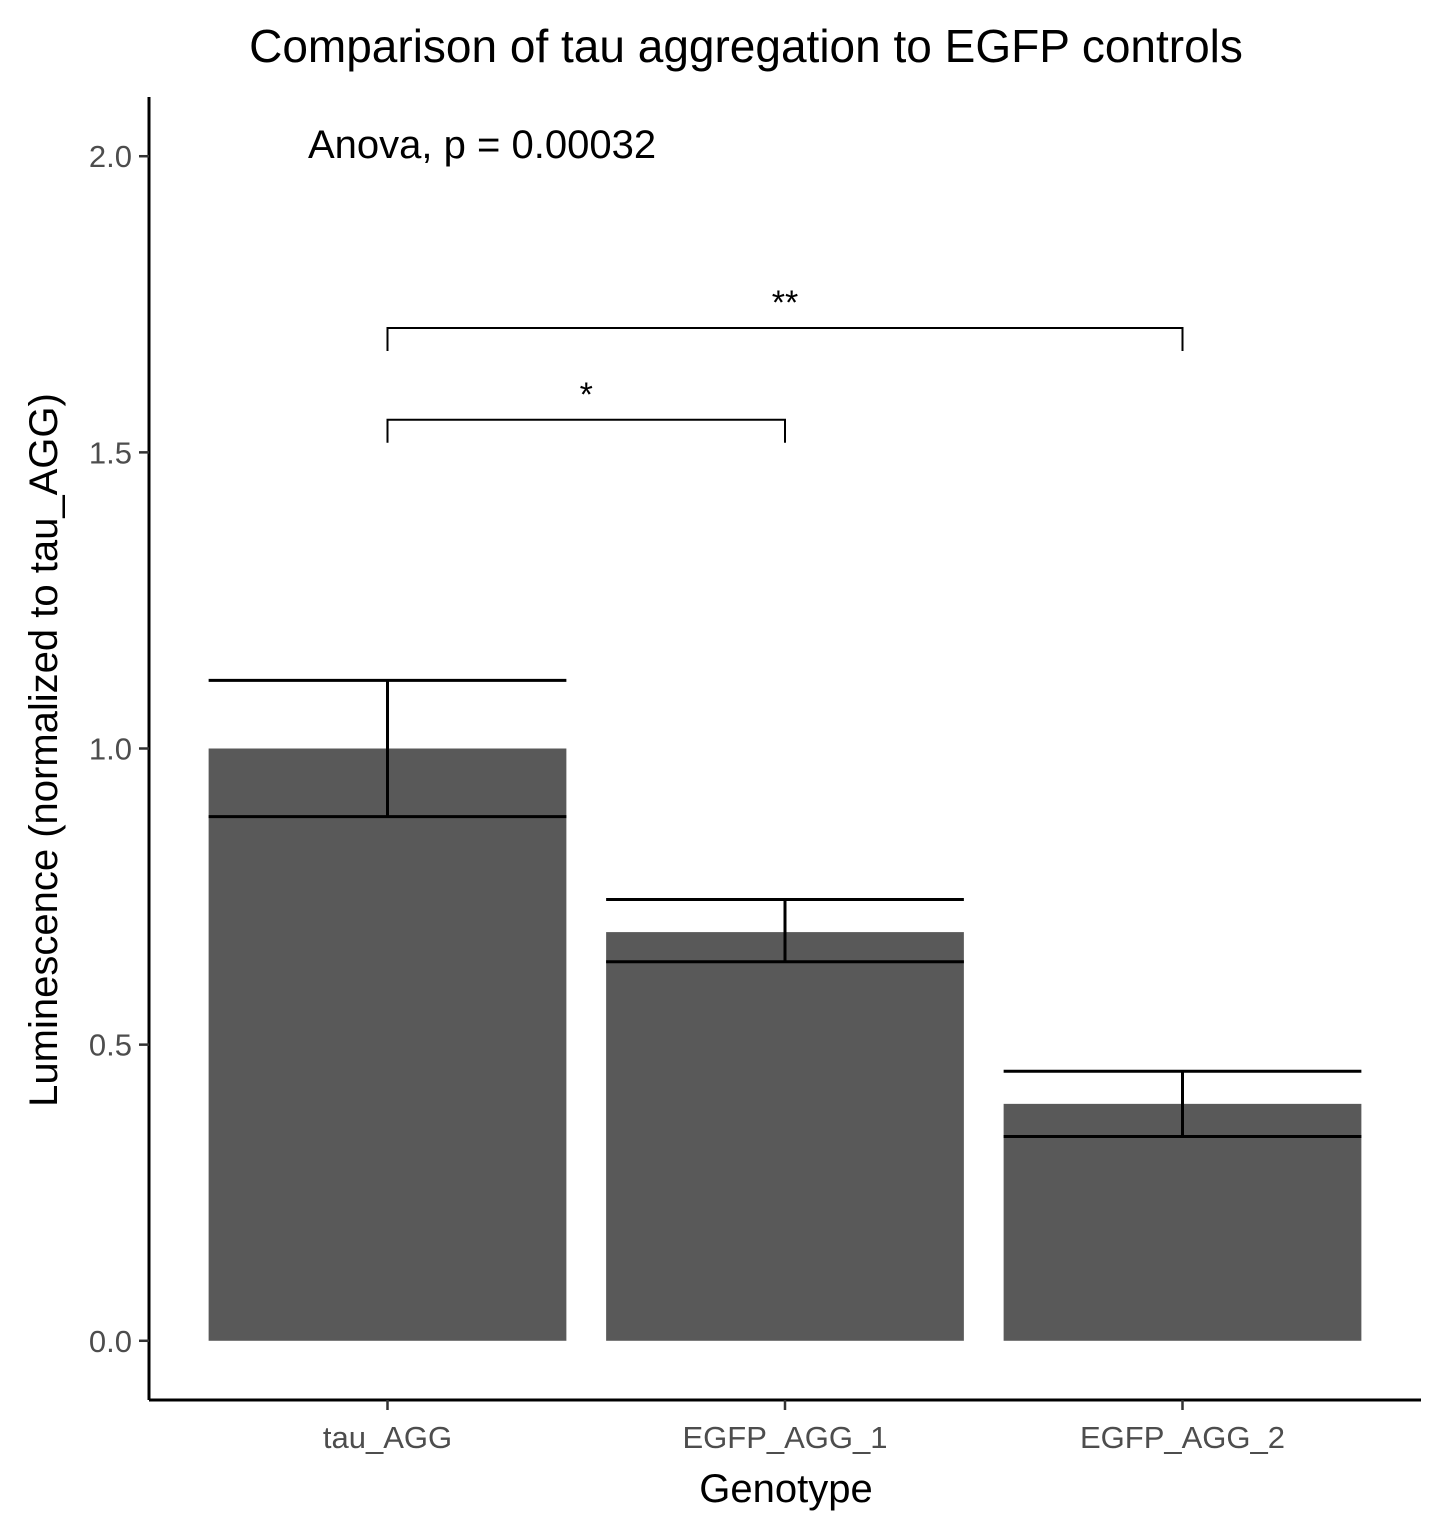 This screenshot has height=1534, width=1446. Describe the element at coordinates (1182, 1437) in the screenshot. I see `x-tick-label-2: EGFP_AGG_2` at that location.